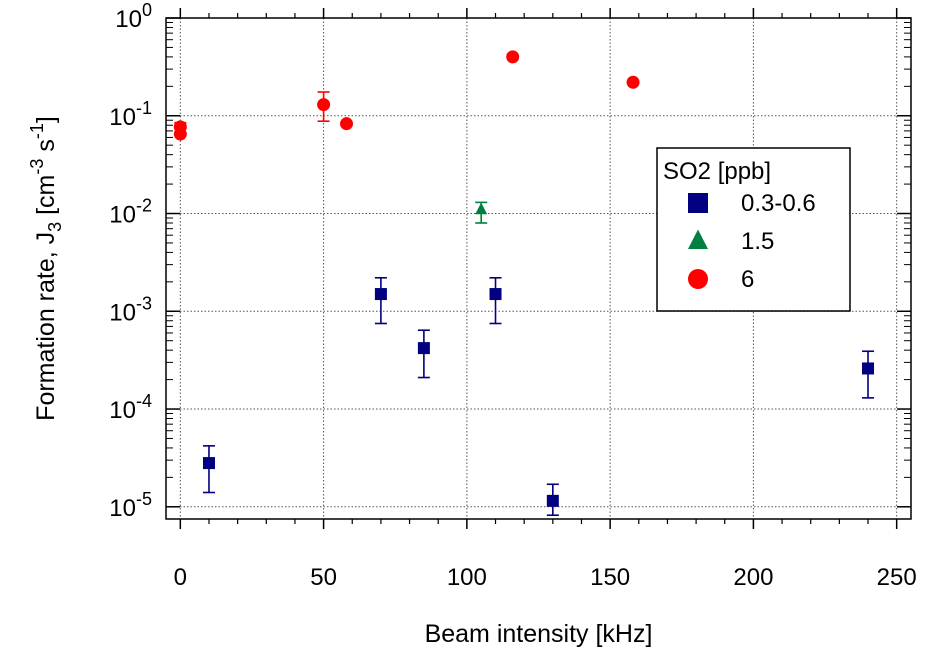 Image resolution: width=925 pixels, height=649 pixels. What do you see at coordinates (610, 577) in the screenshot?
I see `x-tick-label: 150` at bounding box center [610, 577].